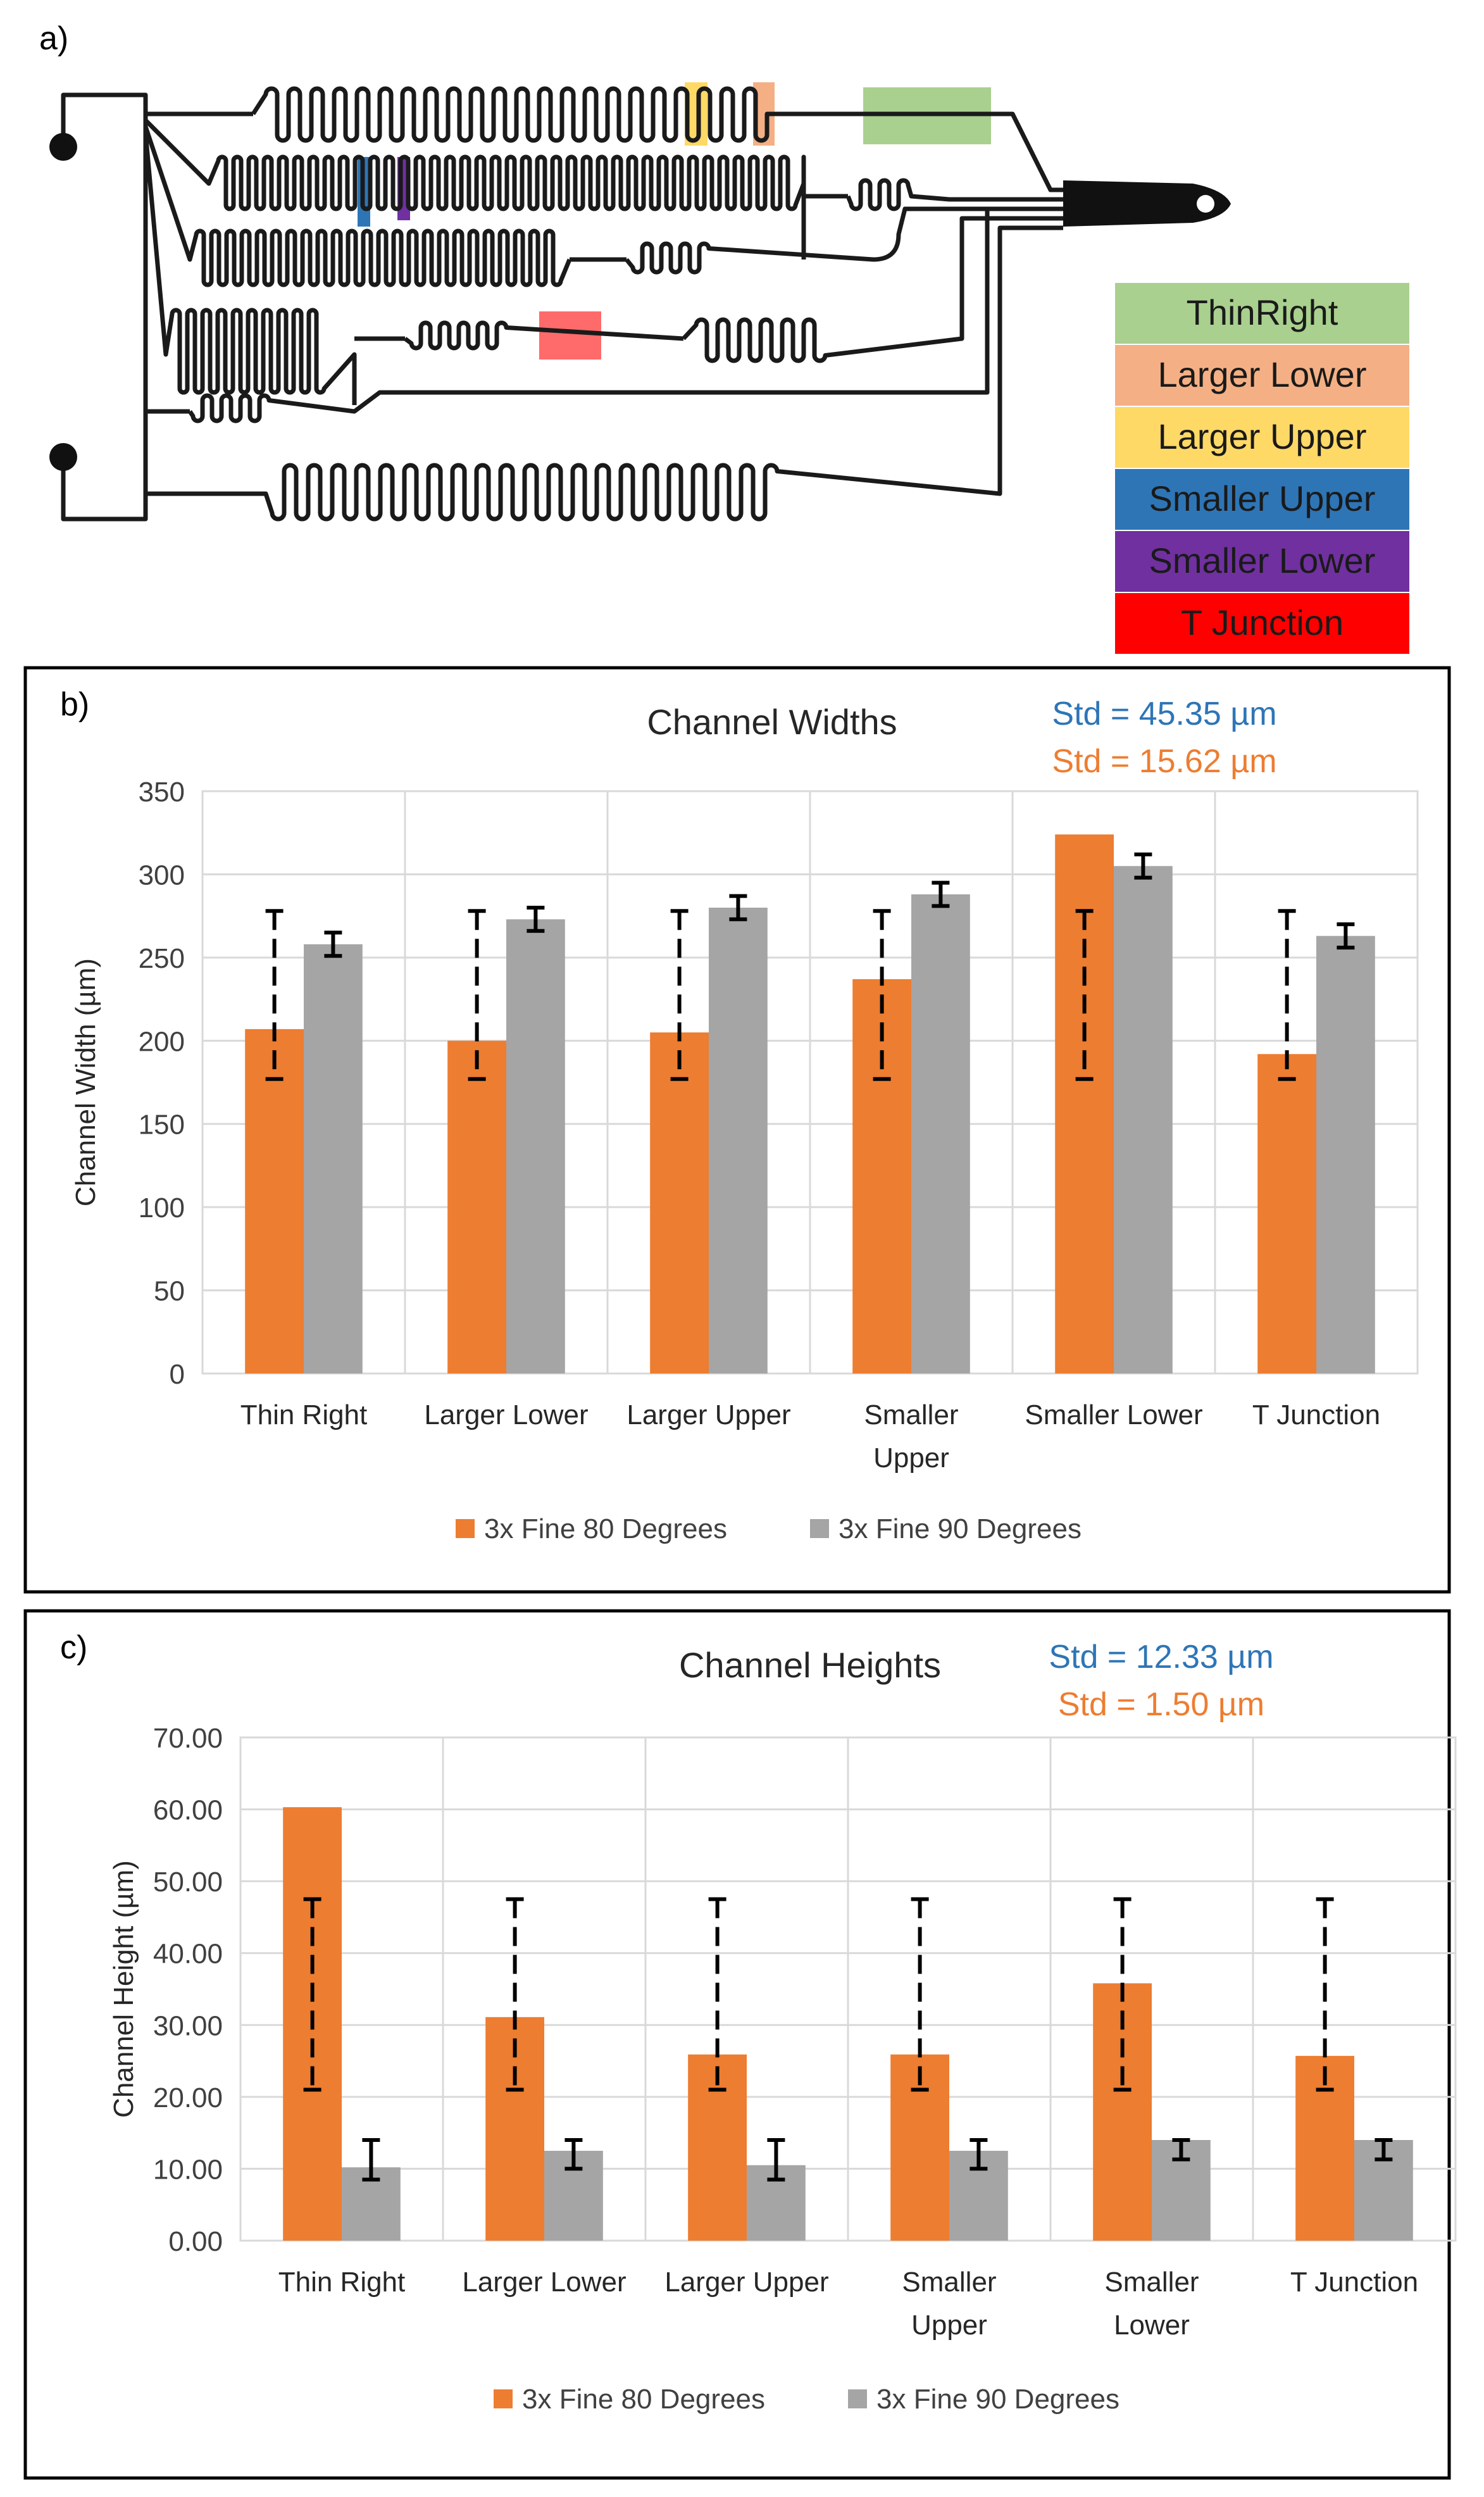  I want to click on chart-title: Channel Widths, so click(772, 722).